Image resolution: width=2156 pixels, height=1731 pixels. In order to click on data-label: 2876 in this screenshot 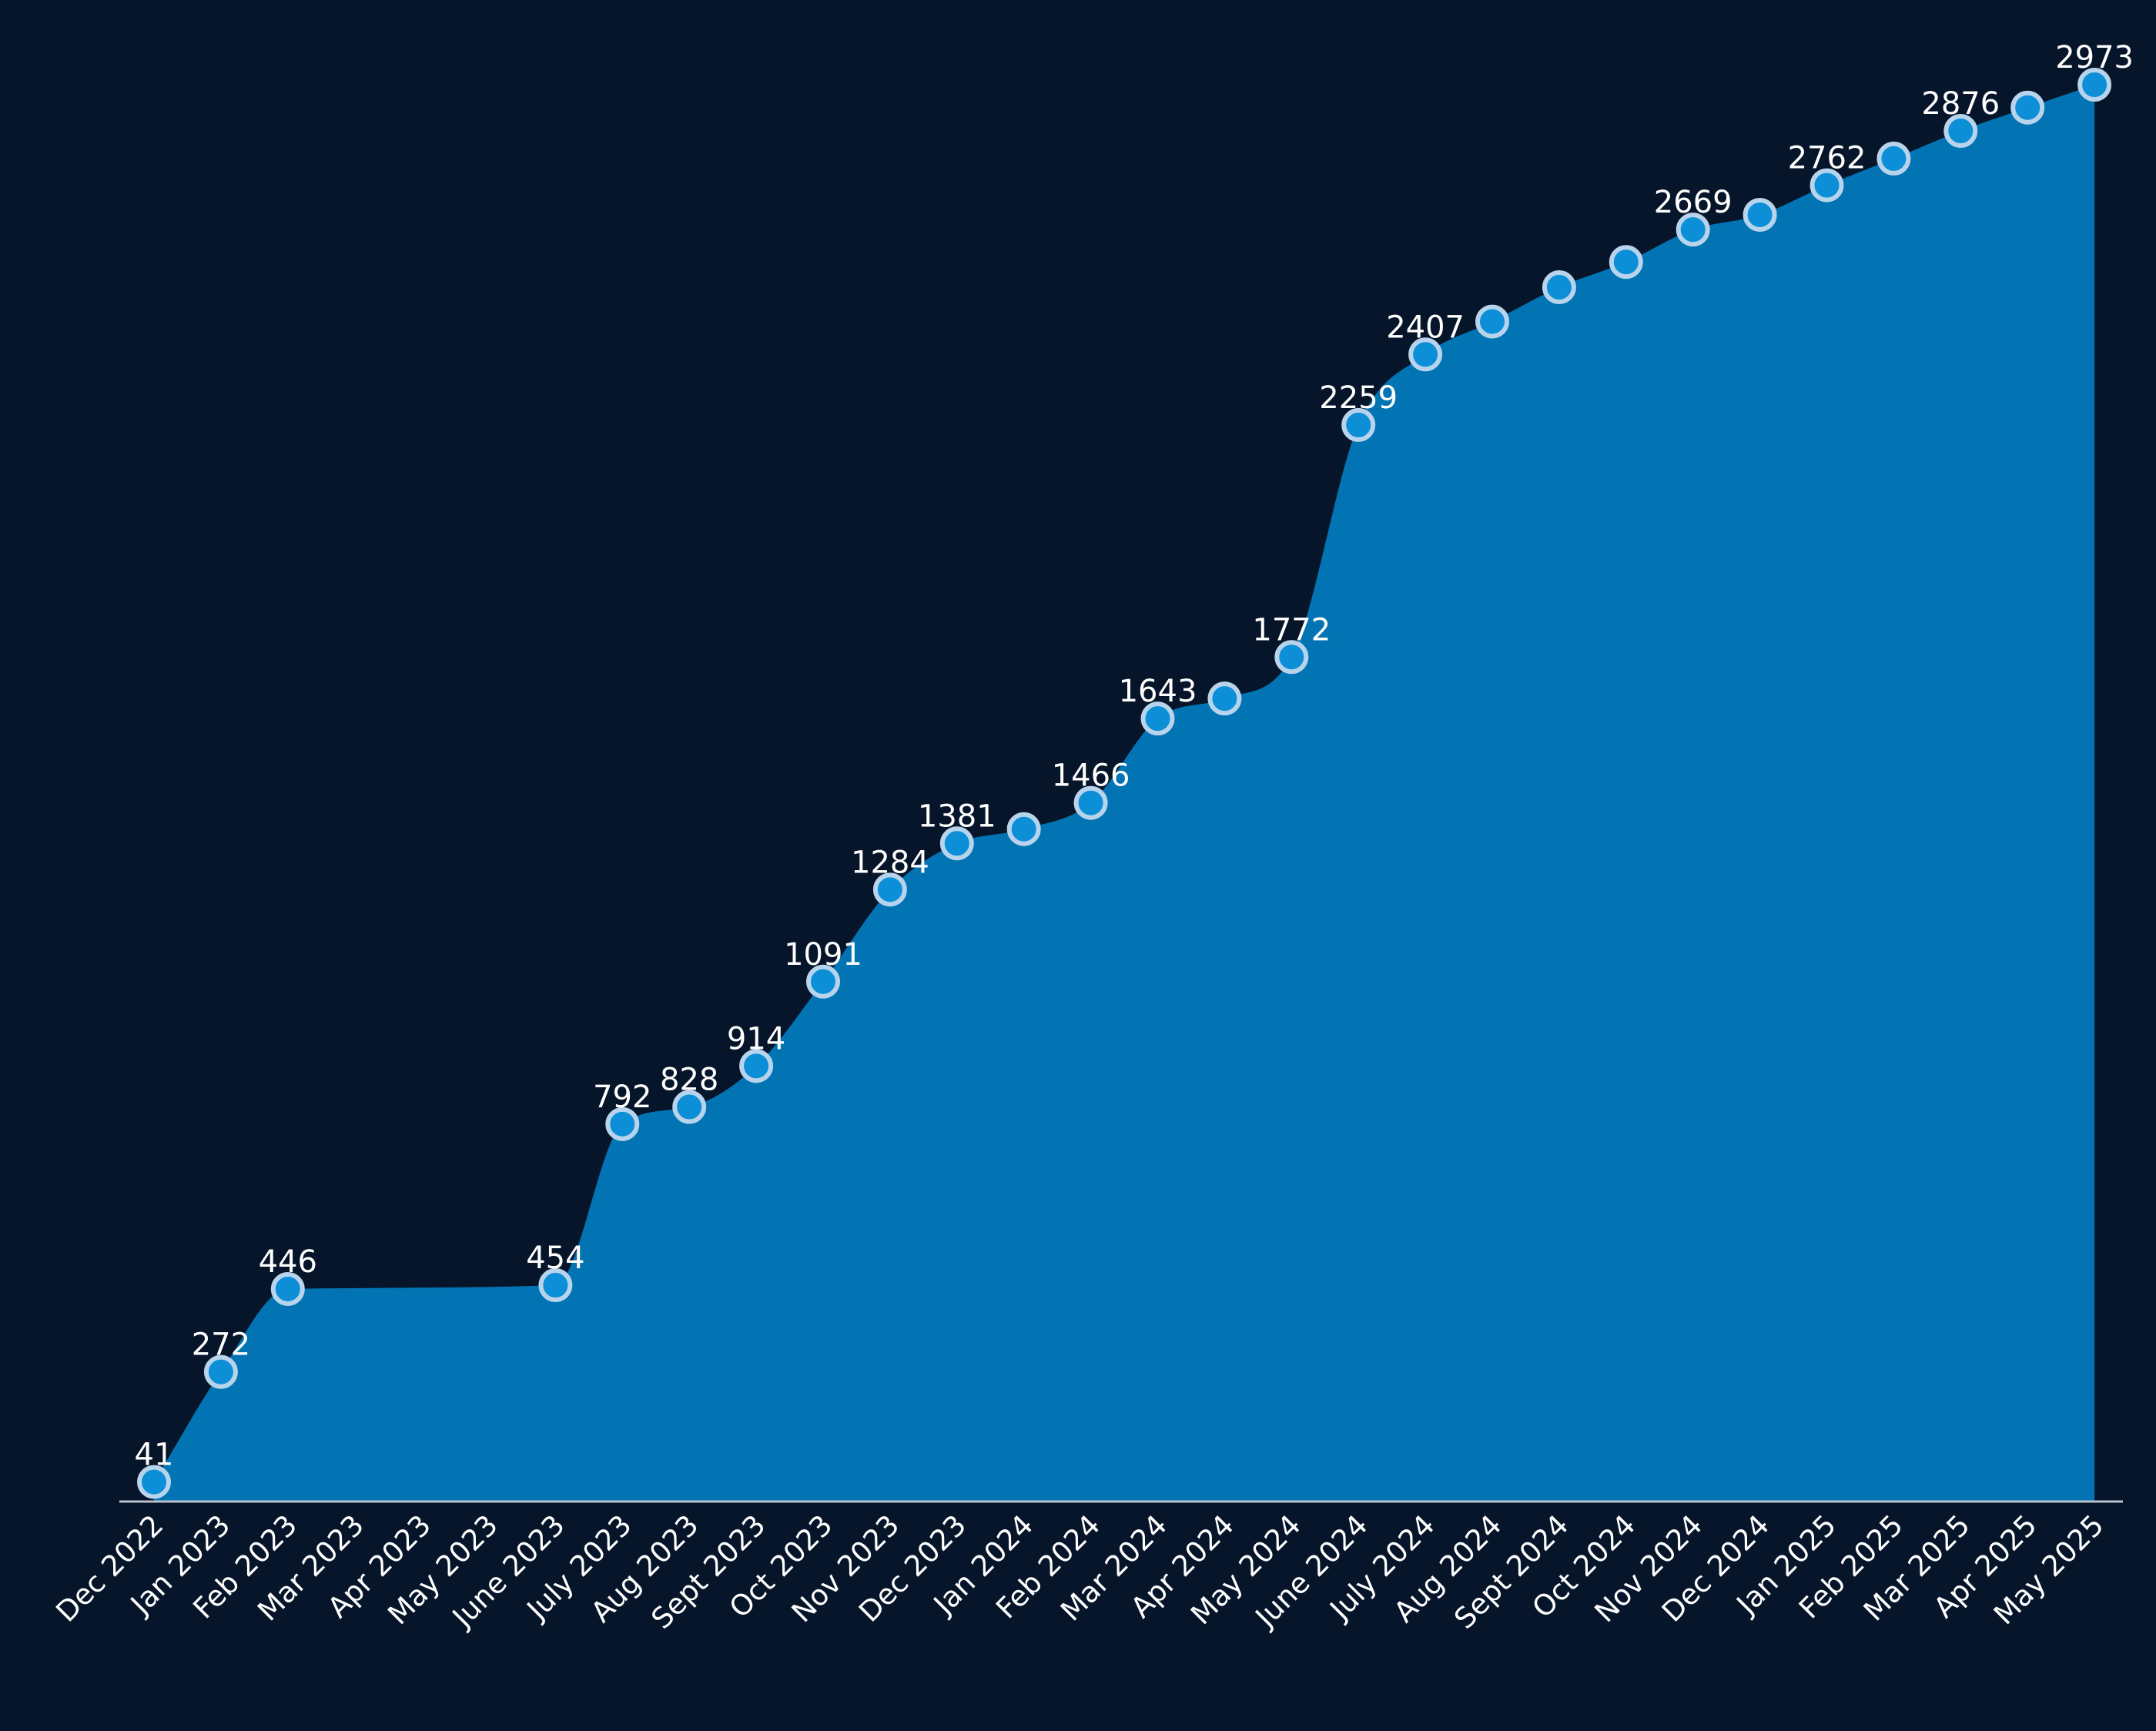, I will do `click(1961, 104)`.